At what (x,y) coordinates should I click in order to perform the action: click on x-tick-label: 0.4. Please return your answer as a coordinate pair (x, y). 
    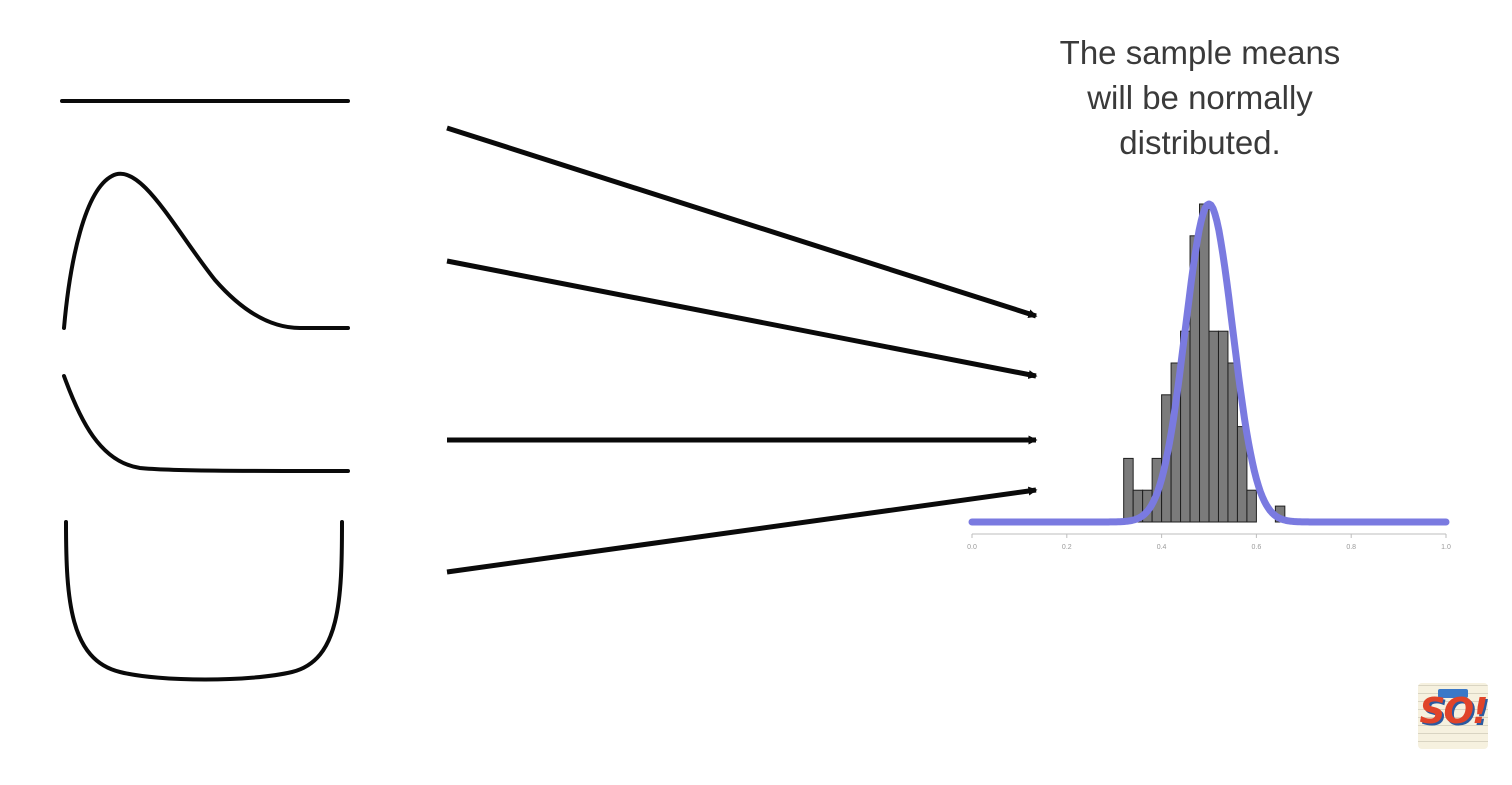
    Looking at the image, I should click on (1162, 547).